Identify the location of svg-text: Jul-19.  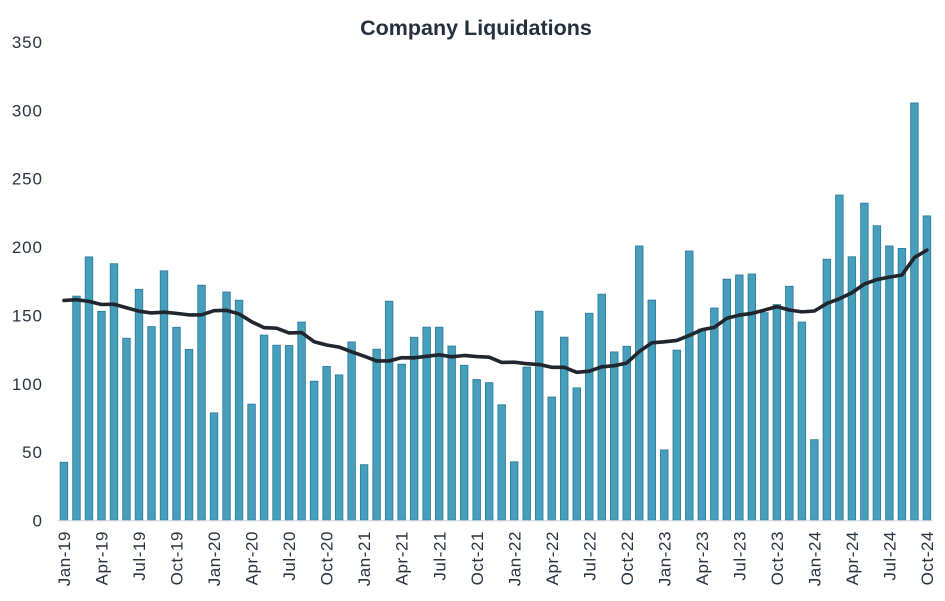
(139, 556).